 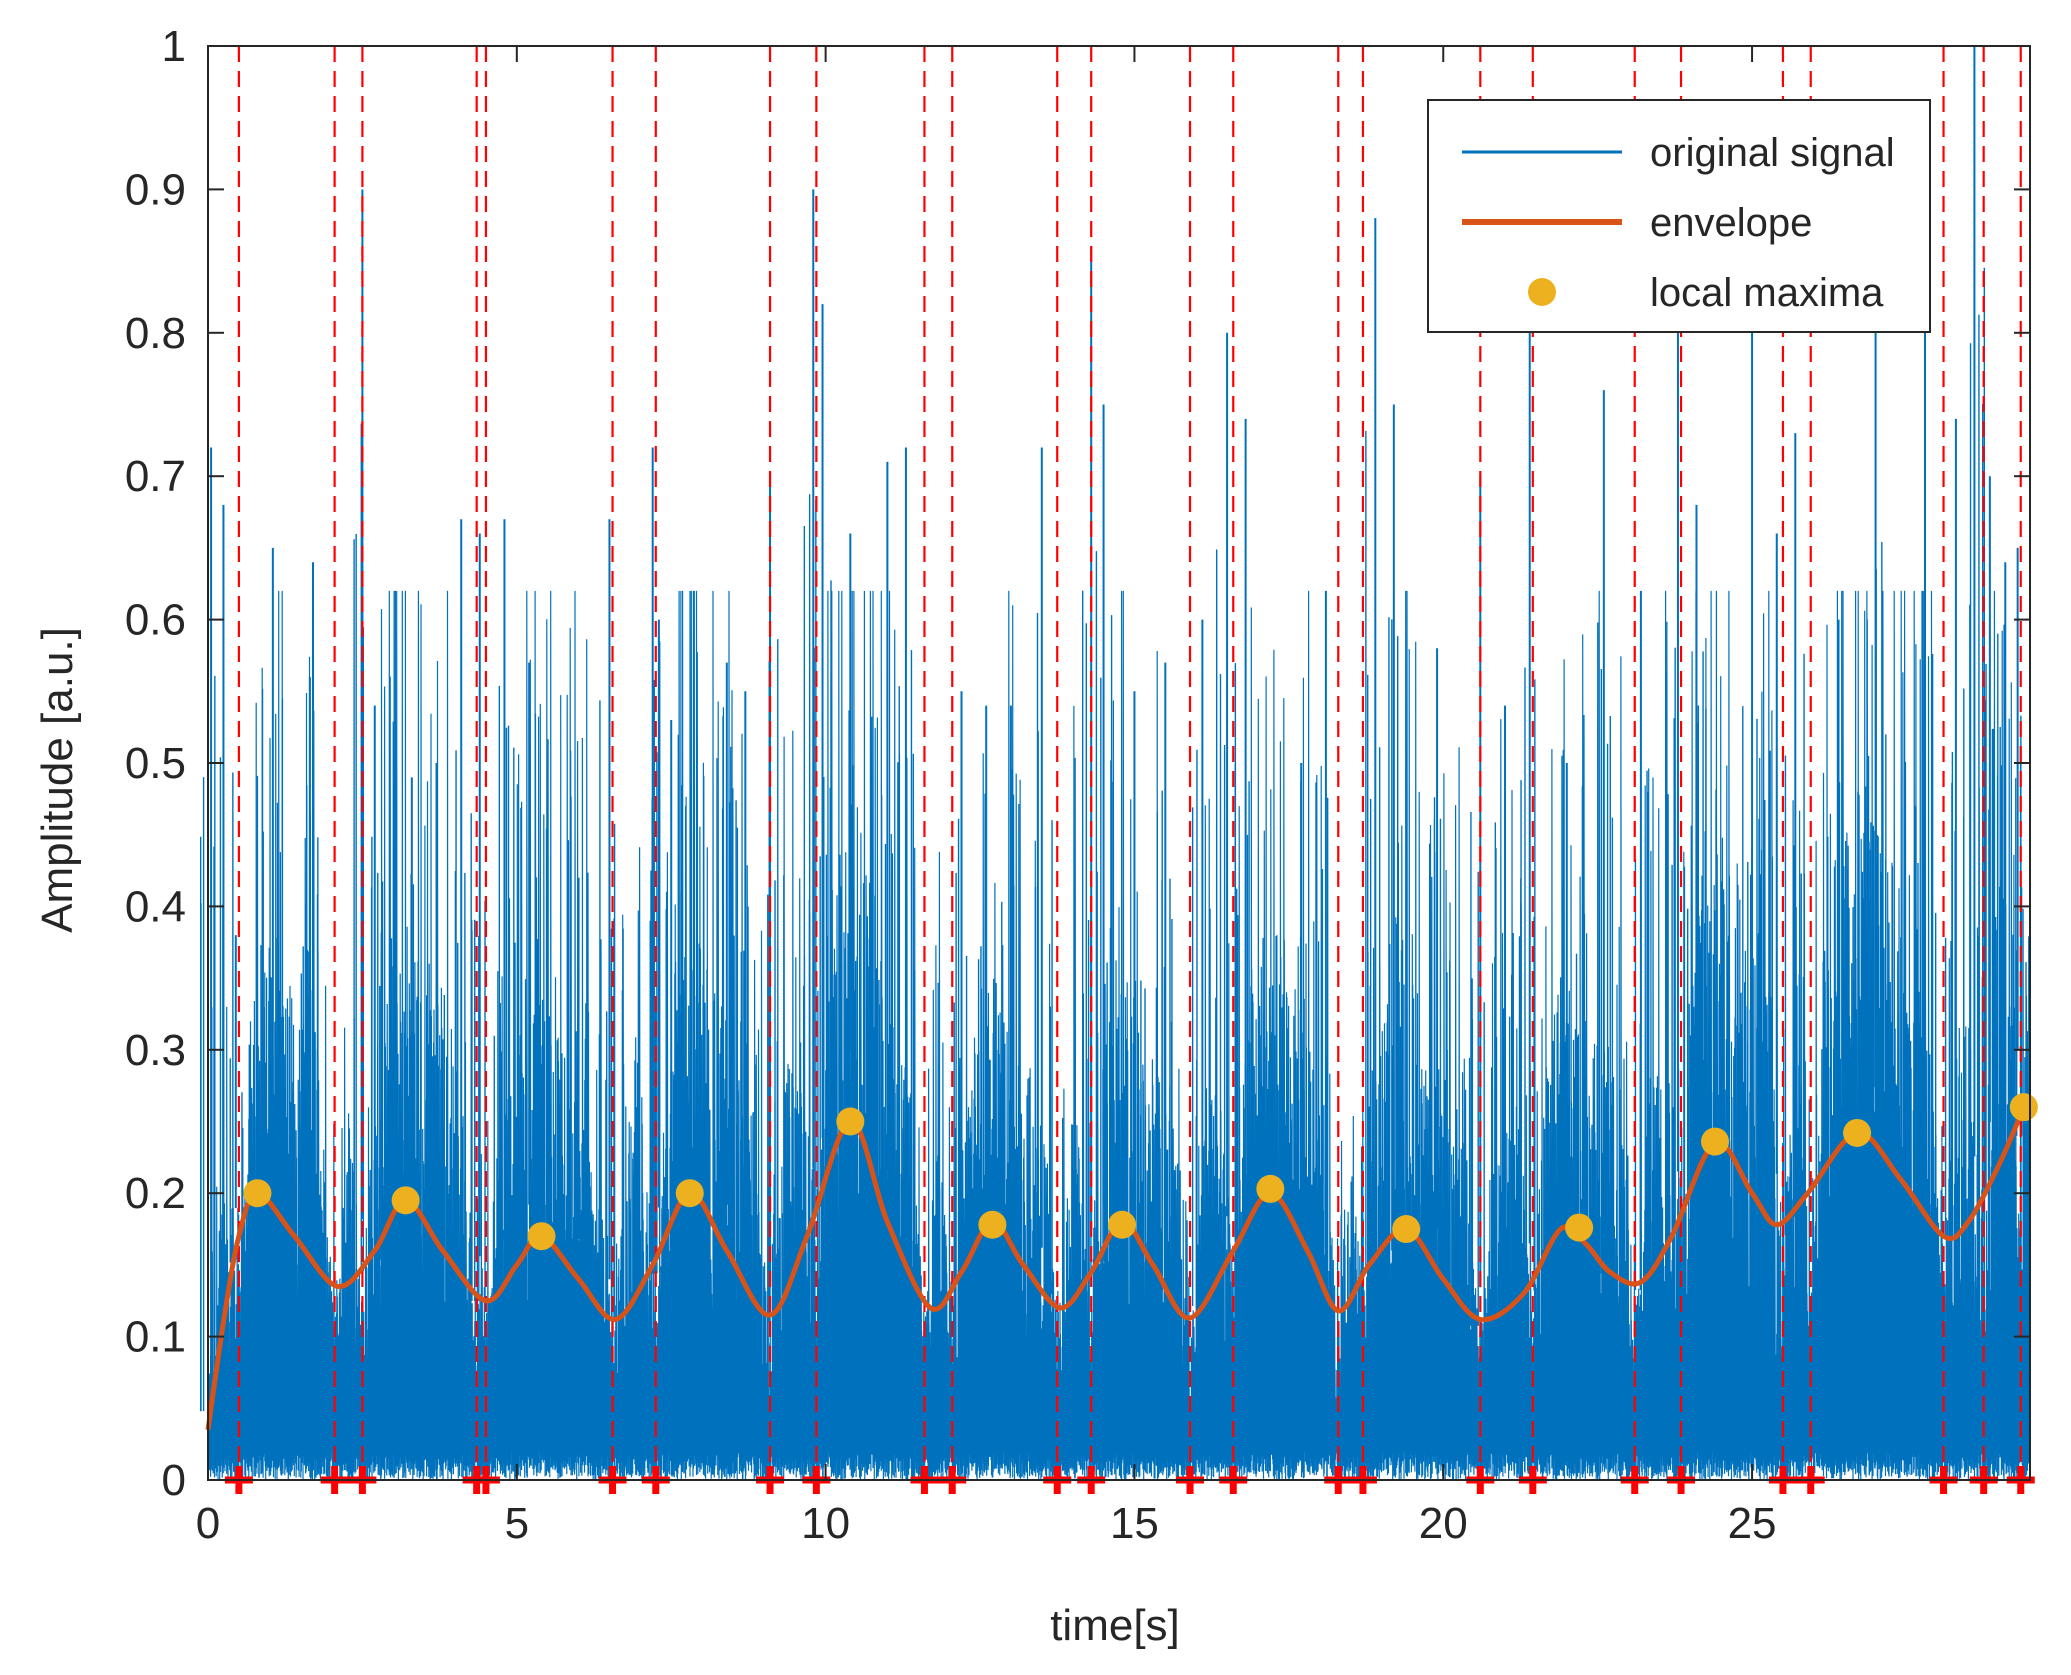 I want to click on x-tick-label-1: 5, so click(x=517, y=1523).